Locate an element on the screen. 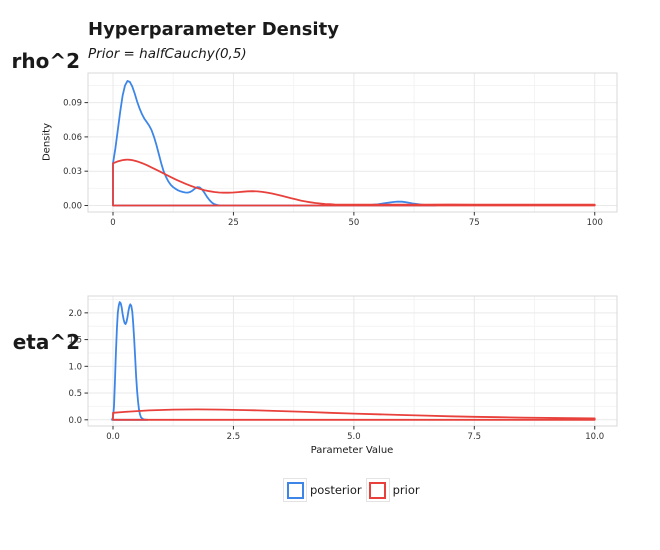 This screenshot has height=550, width=660. svg-text: 2.5 is located at coordinates (234, 437).